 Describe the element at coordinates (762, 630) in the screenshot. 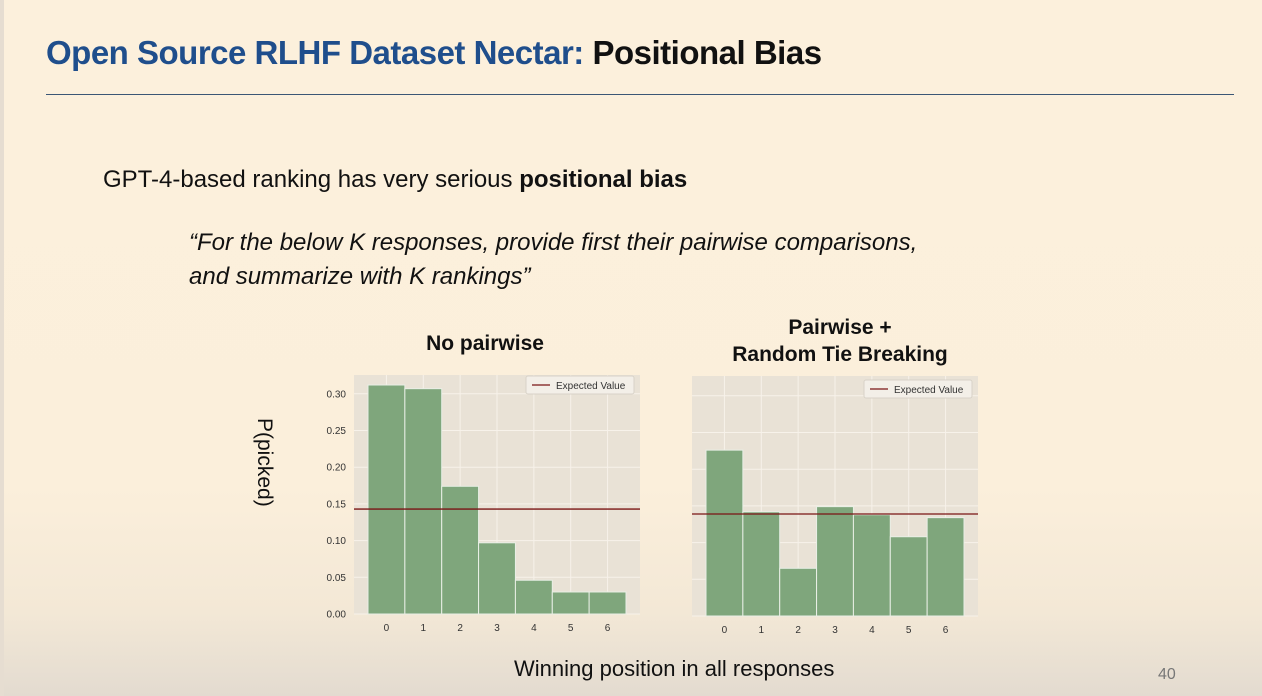

I see `right-x-tick-1: 1` at that location.